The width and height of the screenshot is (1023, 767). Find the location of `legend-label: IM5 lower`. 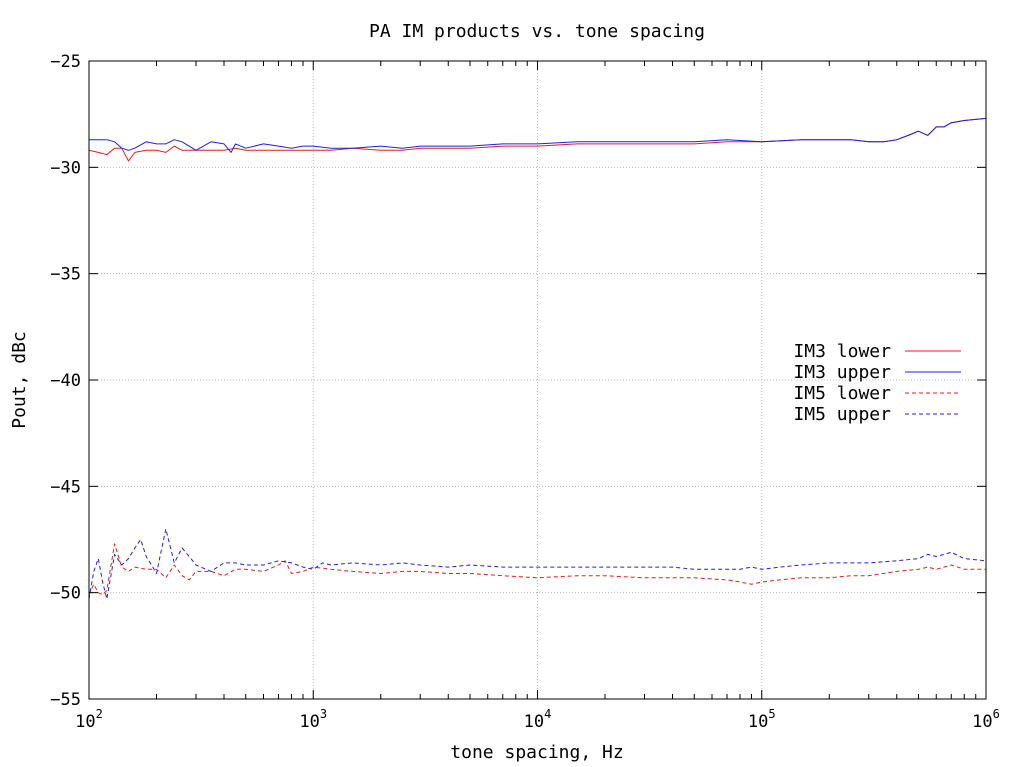

legend-label: IM5 lower is located at coordinates (842, 393).